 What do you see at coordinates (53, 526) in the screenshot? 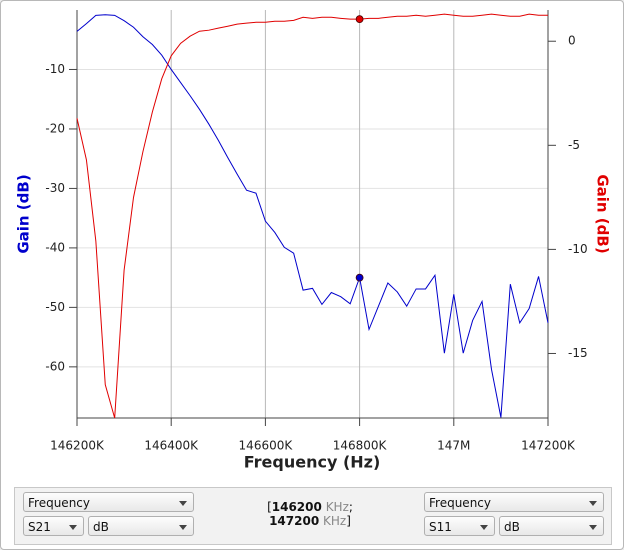
I see `param-select: S21` at bounding box center [53, 526].